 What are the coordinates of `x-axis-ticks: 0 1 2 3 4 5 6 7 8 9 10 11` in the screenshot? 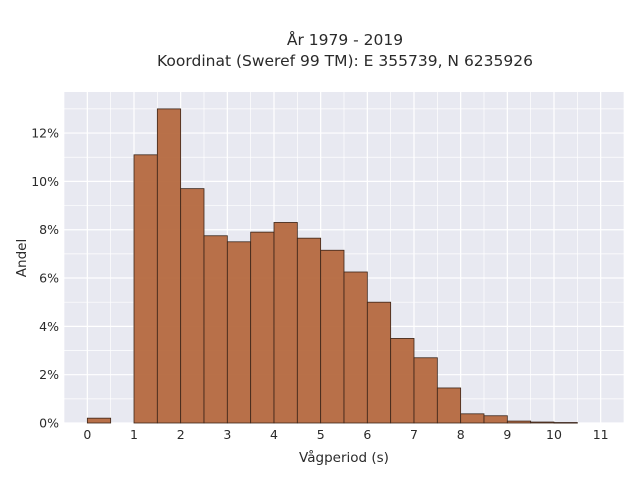 It's located at (345, 434).